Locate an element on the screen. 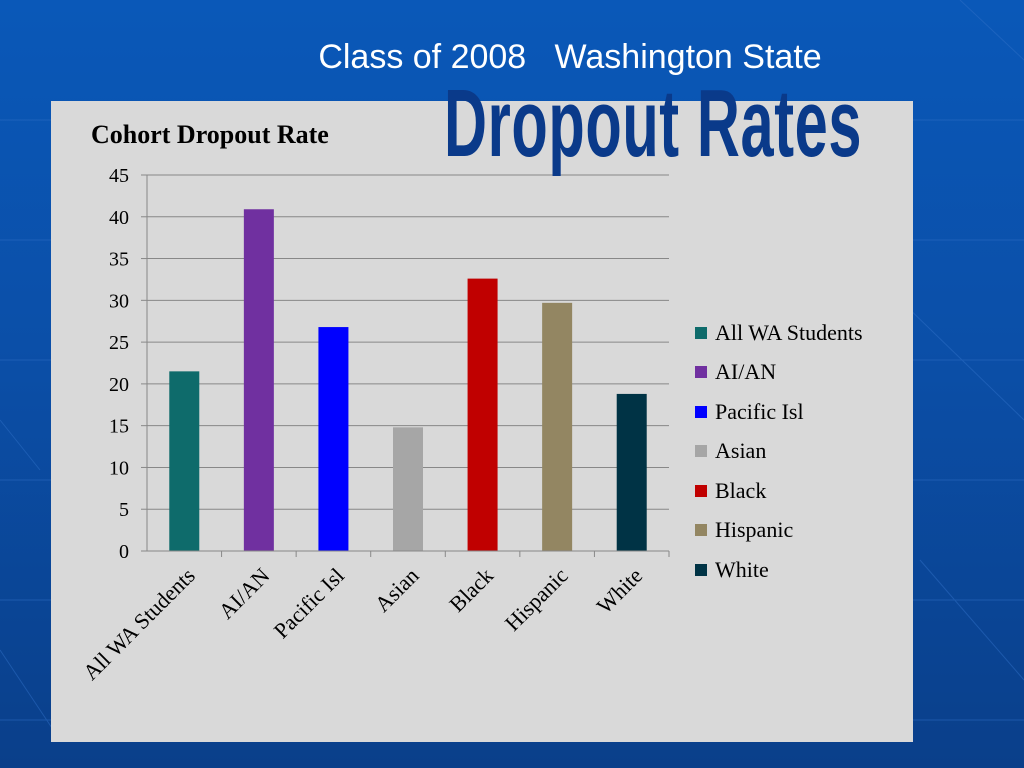 The width and height of the screenshot is (1024, 768). y-tick-label: 20 is located at coordinates (119, 385).